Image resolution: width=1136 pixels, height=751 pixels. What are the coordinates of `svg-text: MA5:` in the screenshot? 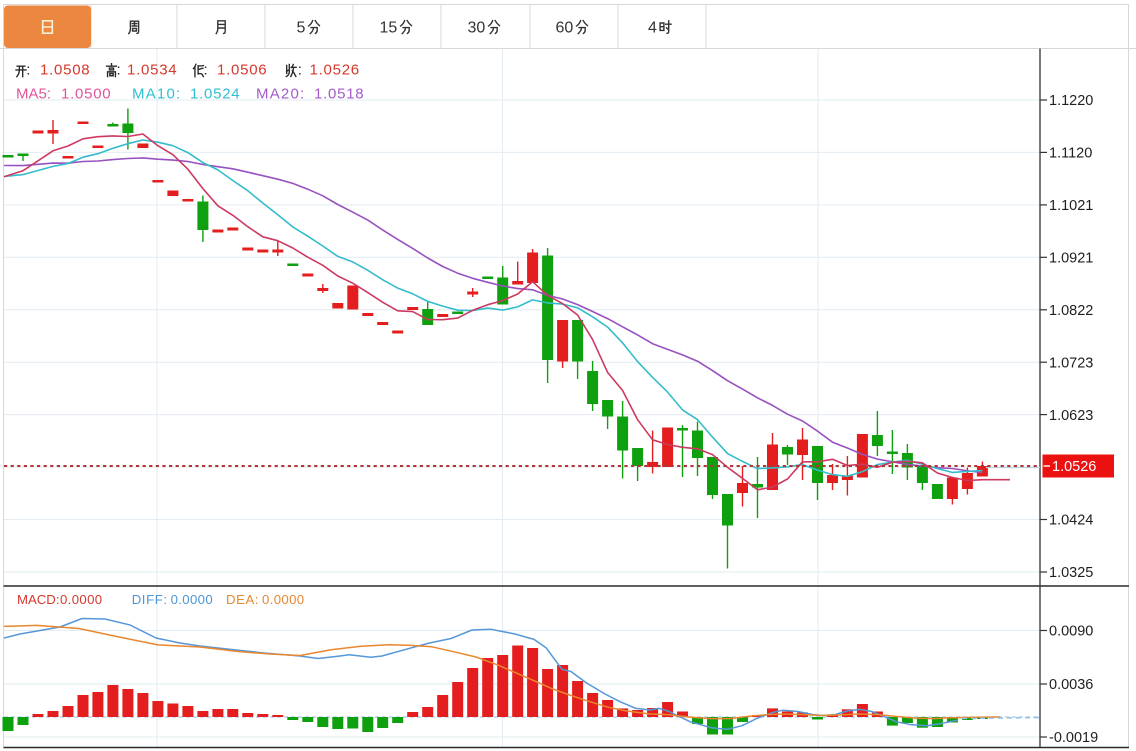 It's located at (33, 93).